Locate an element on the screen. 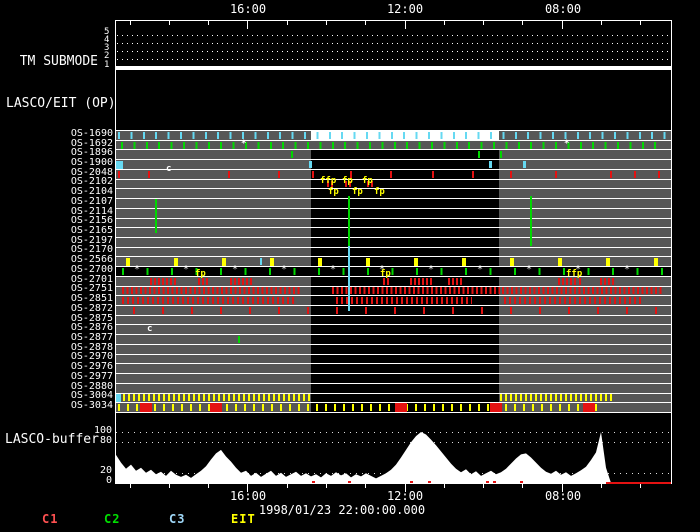  right-axis-line is located at coordinates (671, 251).